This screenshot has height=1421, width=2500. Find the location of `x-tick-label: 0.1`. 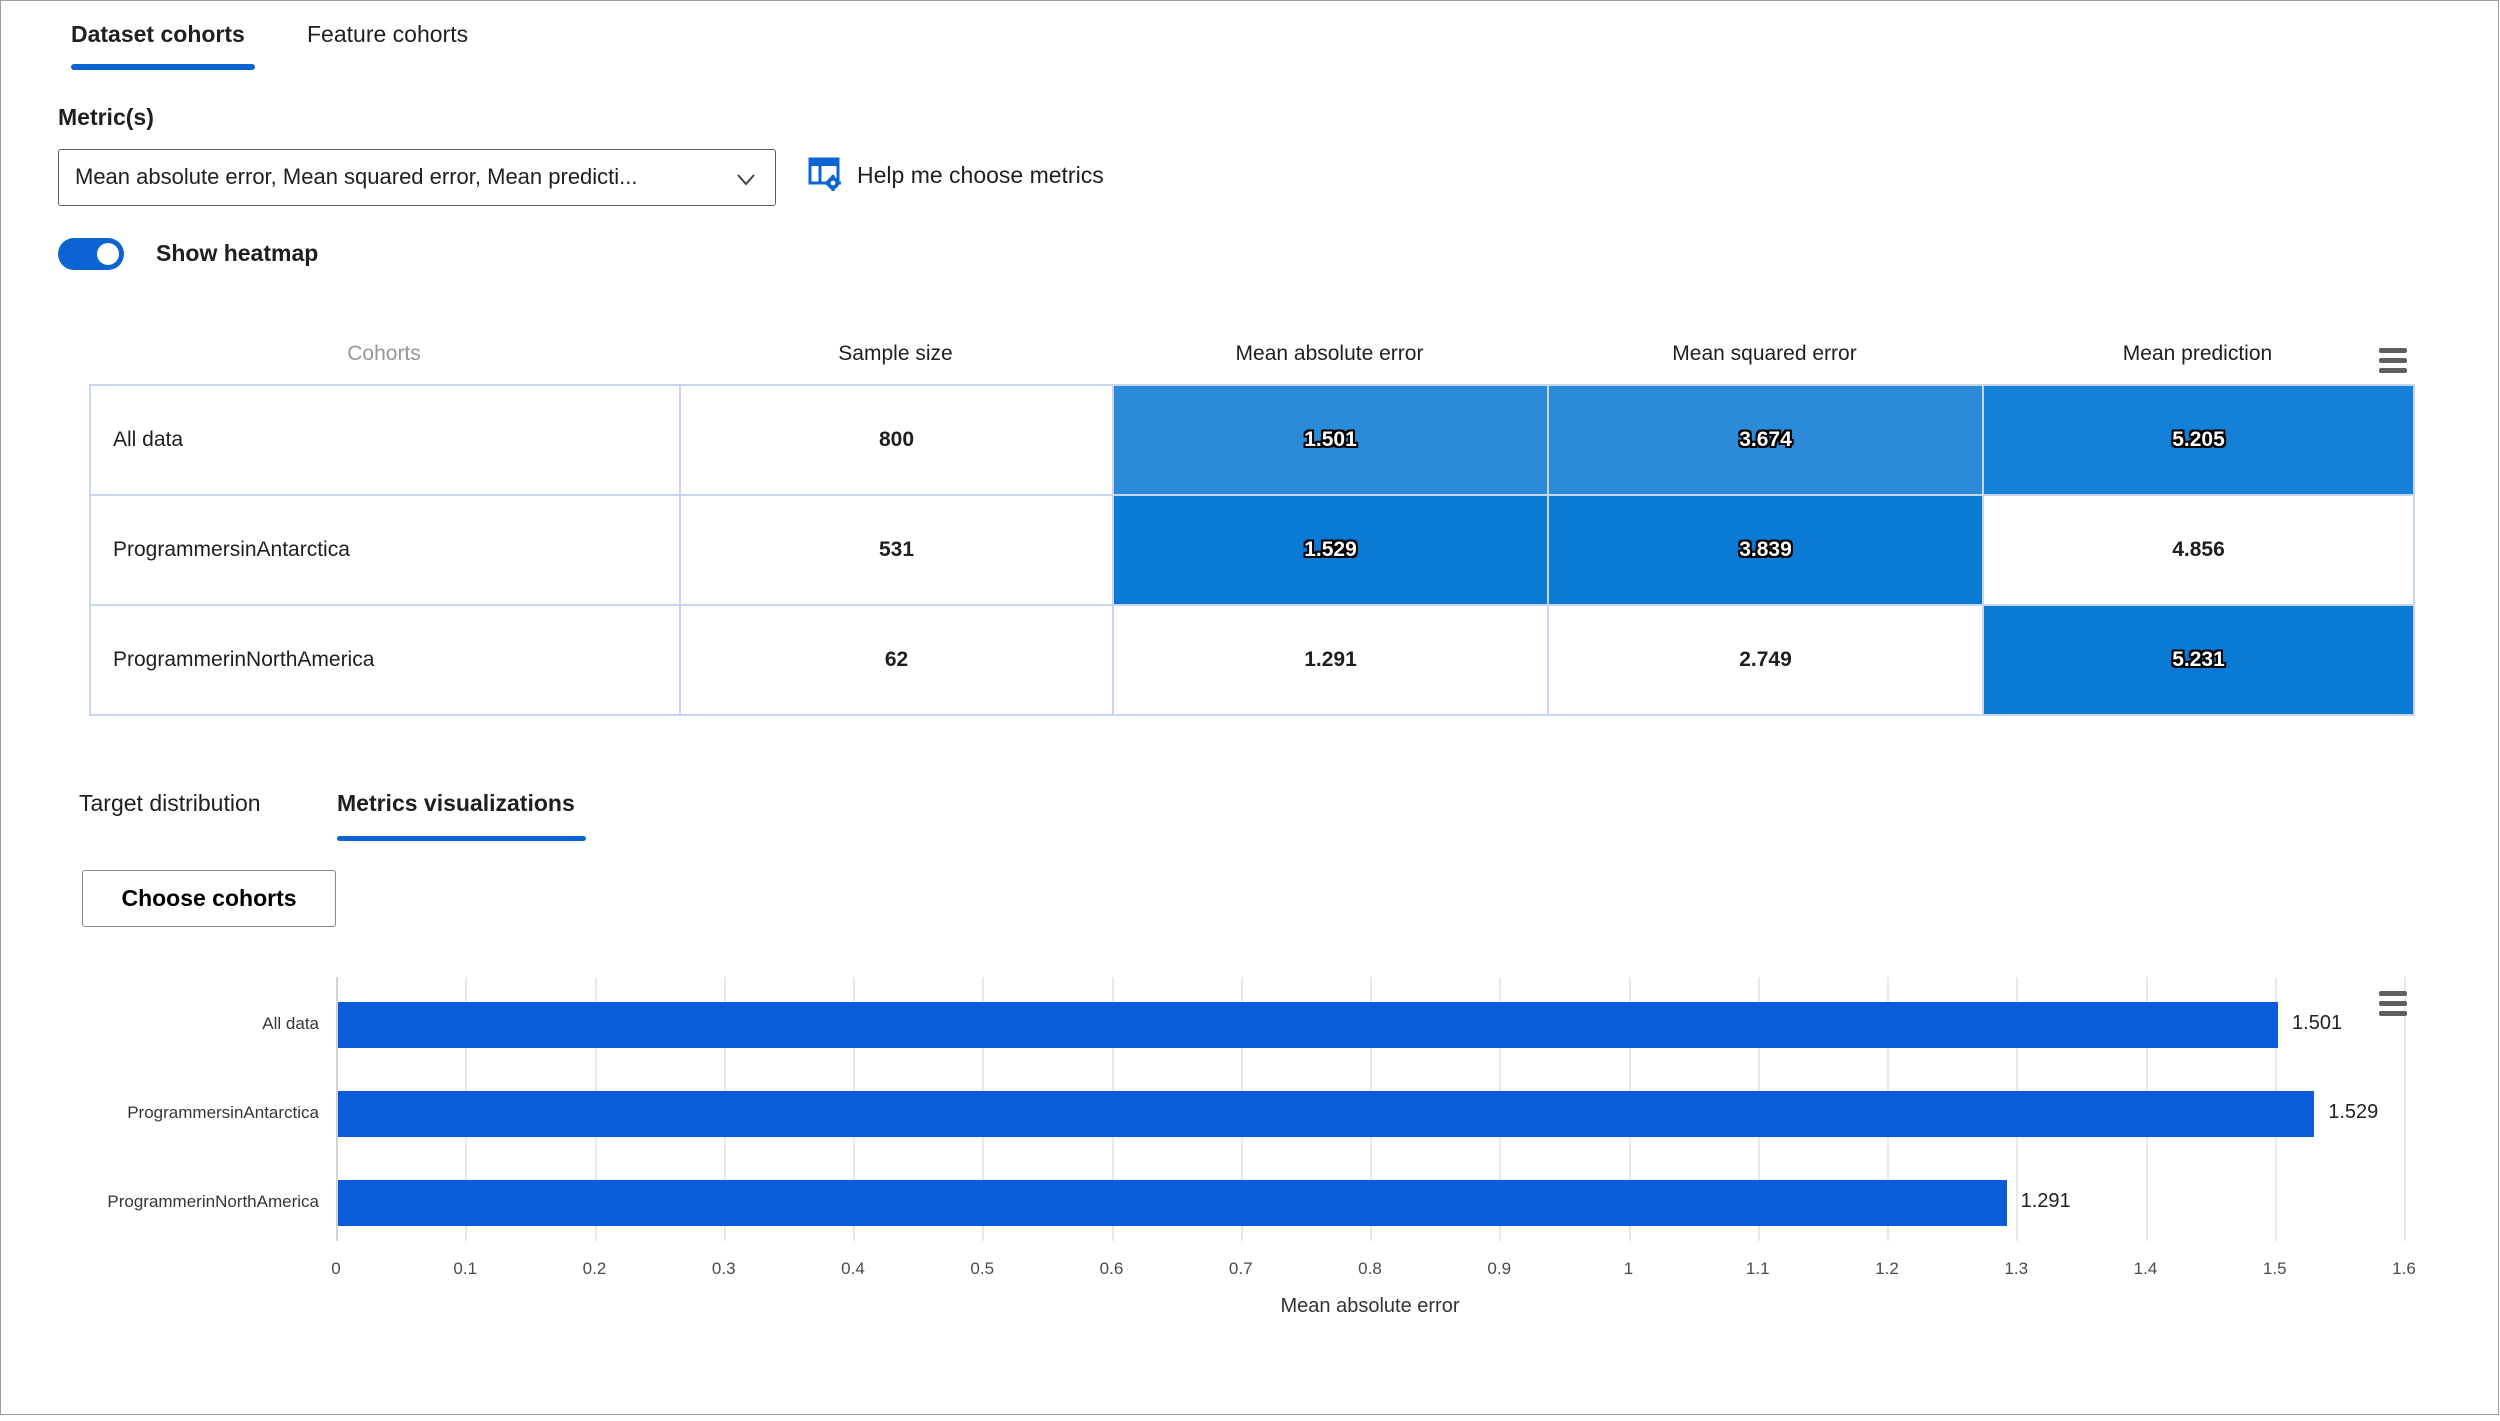

x-tick-label: 0.1 is located at coordinates (465, 1268).